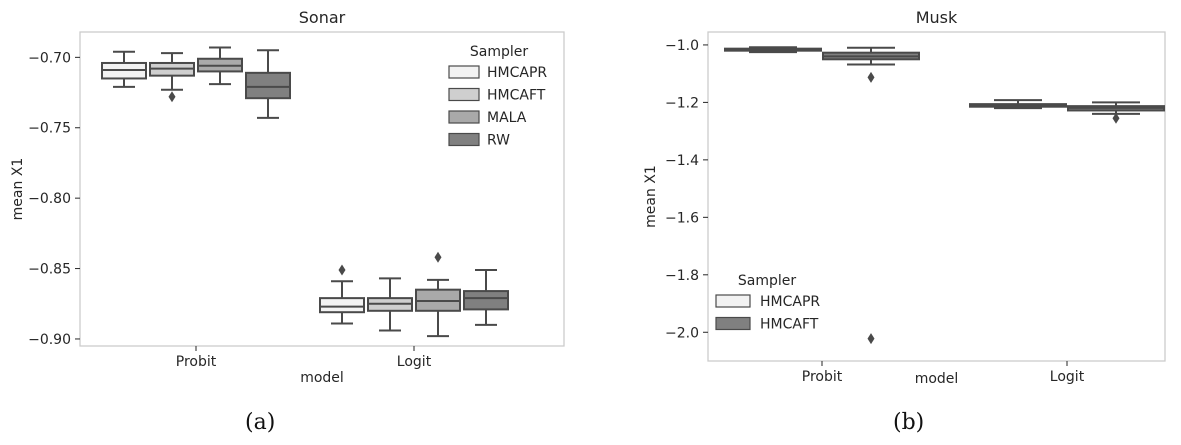 Image resolution: width=1181 pixels, height=445 pixels. What do you see at coordinates (682, 218) in the screenshot?
I see `y-tick-label: −1.6` at bounding box center [682, 218].